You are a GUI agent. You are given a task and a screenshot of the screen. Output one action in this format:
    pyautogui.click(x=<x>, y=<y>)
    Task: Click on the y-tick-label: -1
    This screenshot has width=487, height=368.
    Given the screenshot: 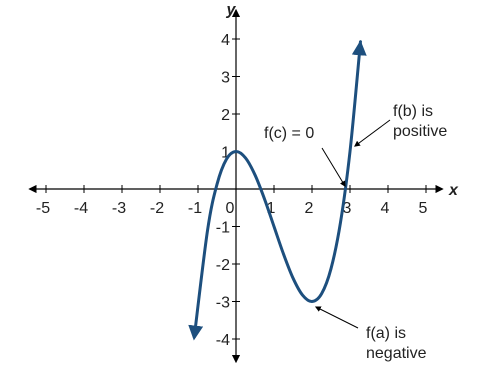 What is the action you would take?
    pyautogui.click(x=223, y=228)
    